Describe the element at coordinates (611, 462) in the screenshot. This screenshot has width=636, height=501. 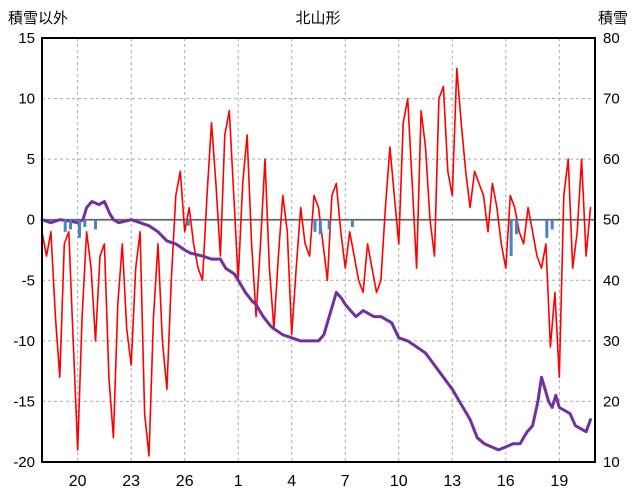
I see `right-axis-tick-label: 10` at that location.